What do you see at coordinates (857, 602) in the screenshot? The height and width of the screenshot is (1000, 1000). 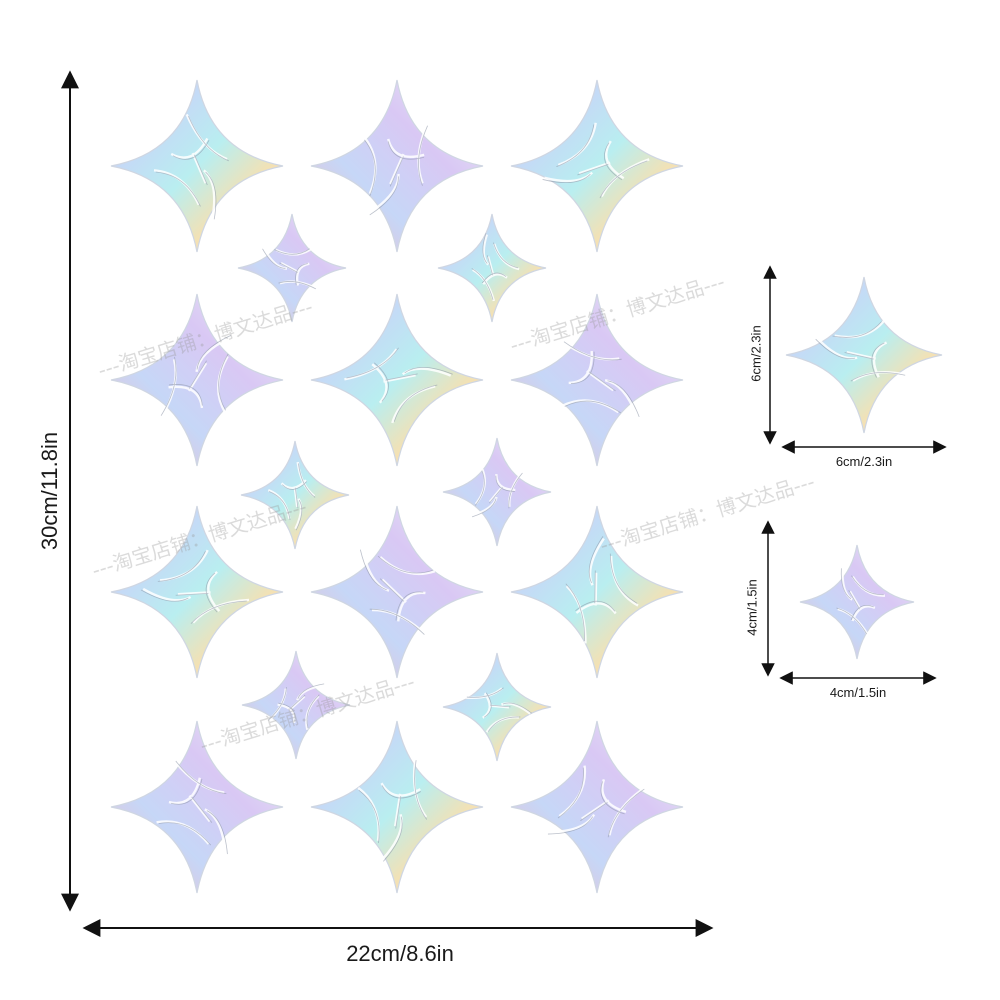 I see `small-sample-star` at bounding box center [857, 602].